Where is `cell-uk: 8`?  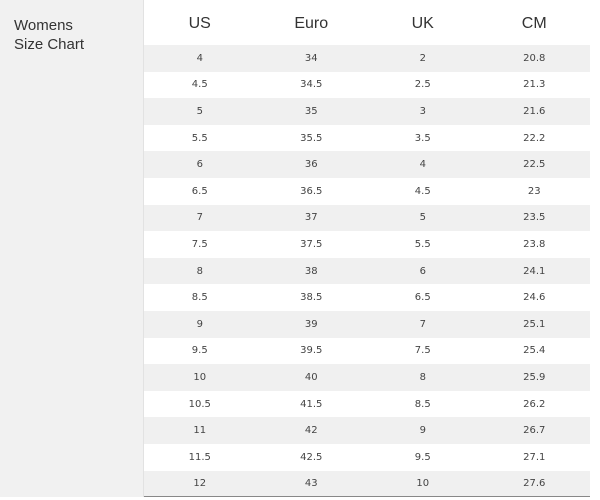 cell-uk: 8 is located at coordinates (422, 377).